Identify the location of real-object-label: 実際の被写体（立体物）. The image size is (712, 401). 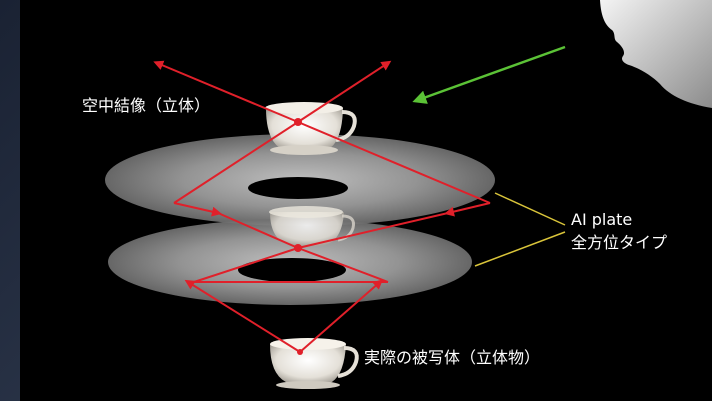
(452, 357).